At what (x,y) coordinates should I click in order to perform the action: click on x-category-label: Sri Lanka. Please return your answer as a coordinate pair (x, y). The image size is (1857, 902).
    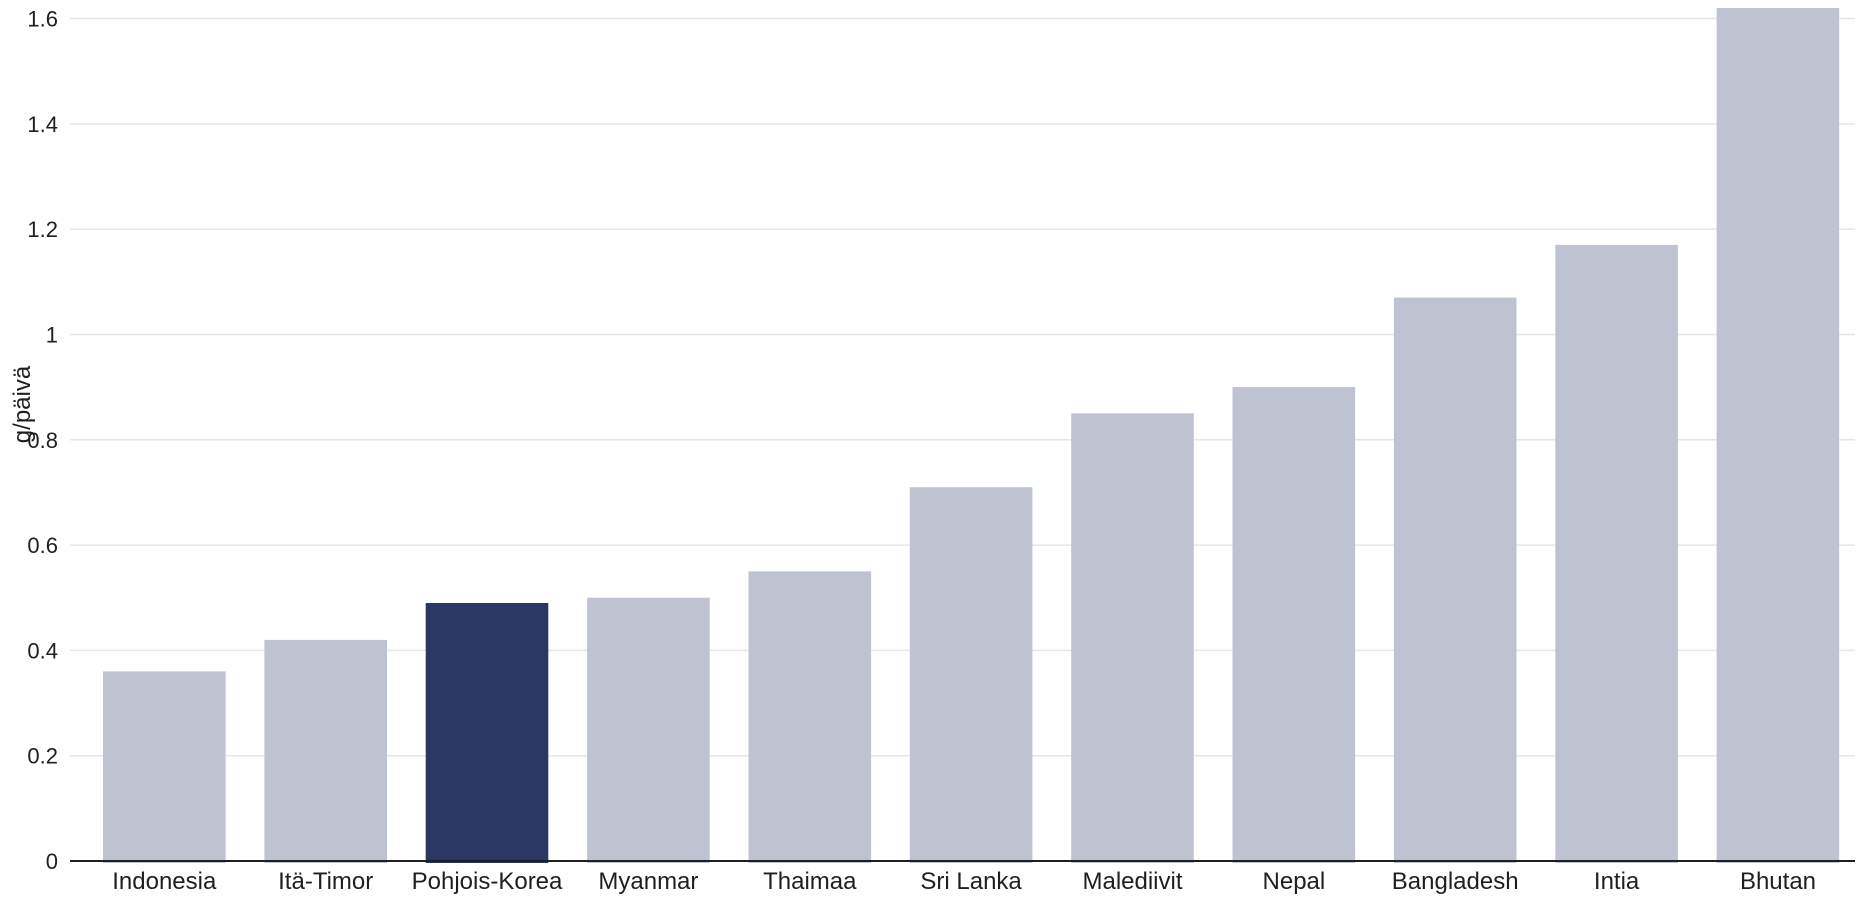
    Looking at the image, I should click on (971, 881).